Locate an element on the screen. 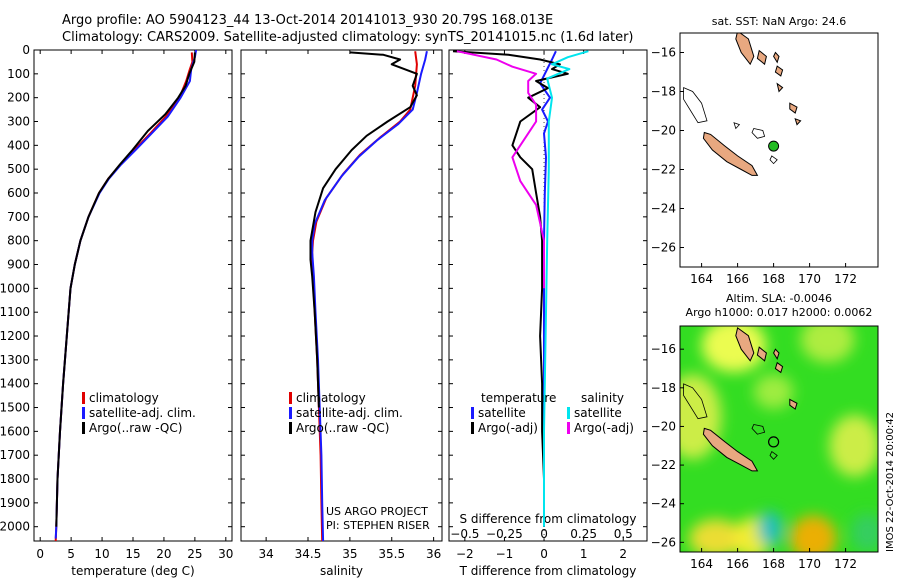  depth-tick-label: 300 is located at coordinates (18, 122).